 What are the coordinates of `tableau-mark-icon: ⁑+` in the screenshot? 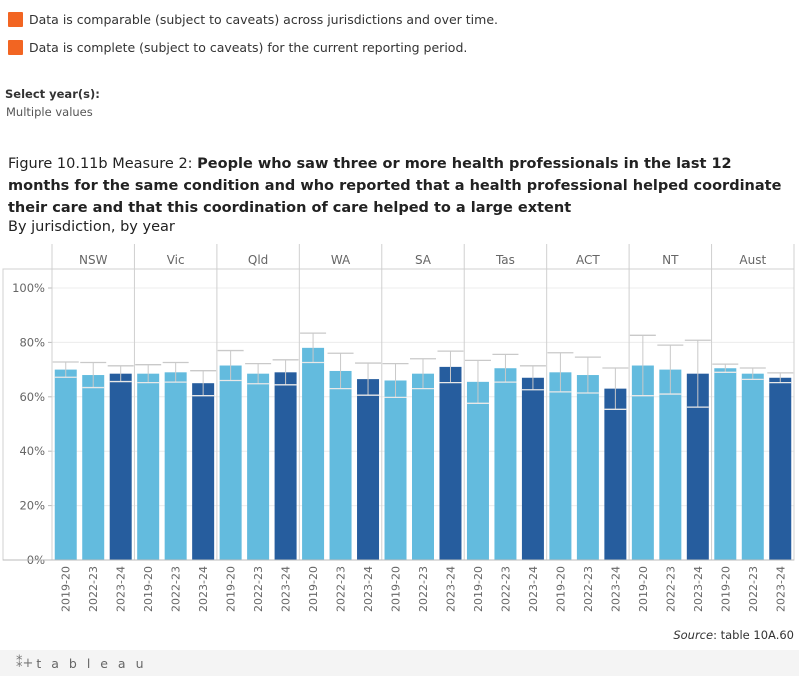 It's located at (25, 663).